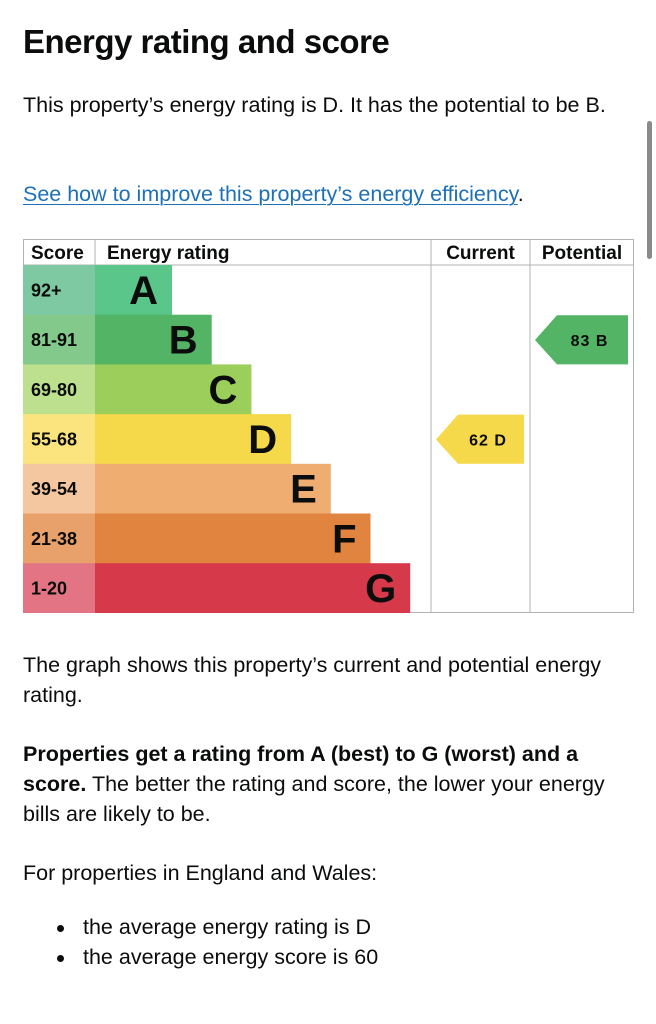 The image size is (656, 1024). I want to click on rating-bar-a, so click(133, 290).